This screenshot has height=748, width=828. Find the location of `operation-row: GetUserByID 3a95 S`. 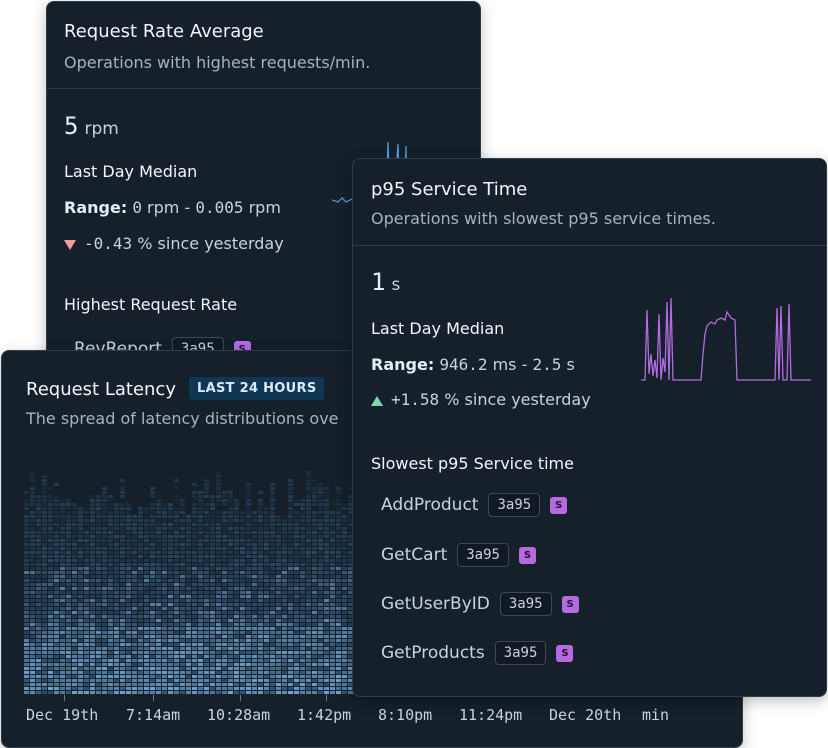

operation-row: GetUserByID 3a95 S is located at coordinates (480, 604).